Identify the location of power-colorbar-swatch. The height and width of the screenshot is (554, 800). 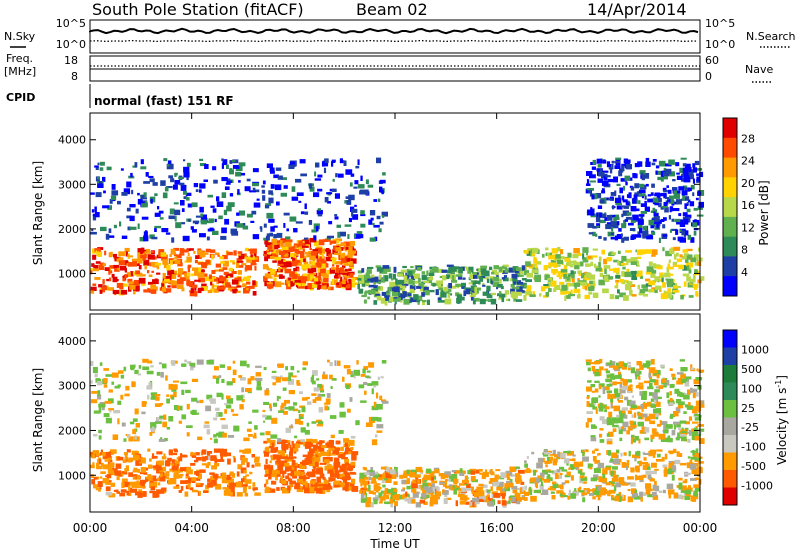
(730, 227).